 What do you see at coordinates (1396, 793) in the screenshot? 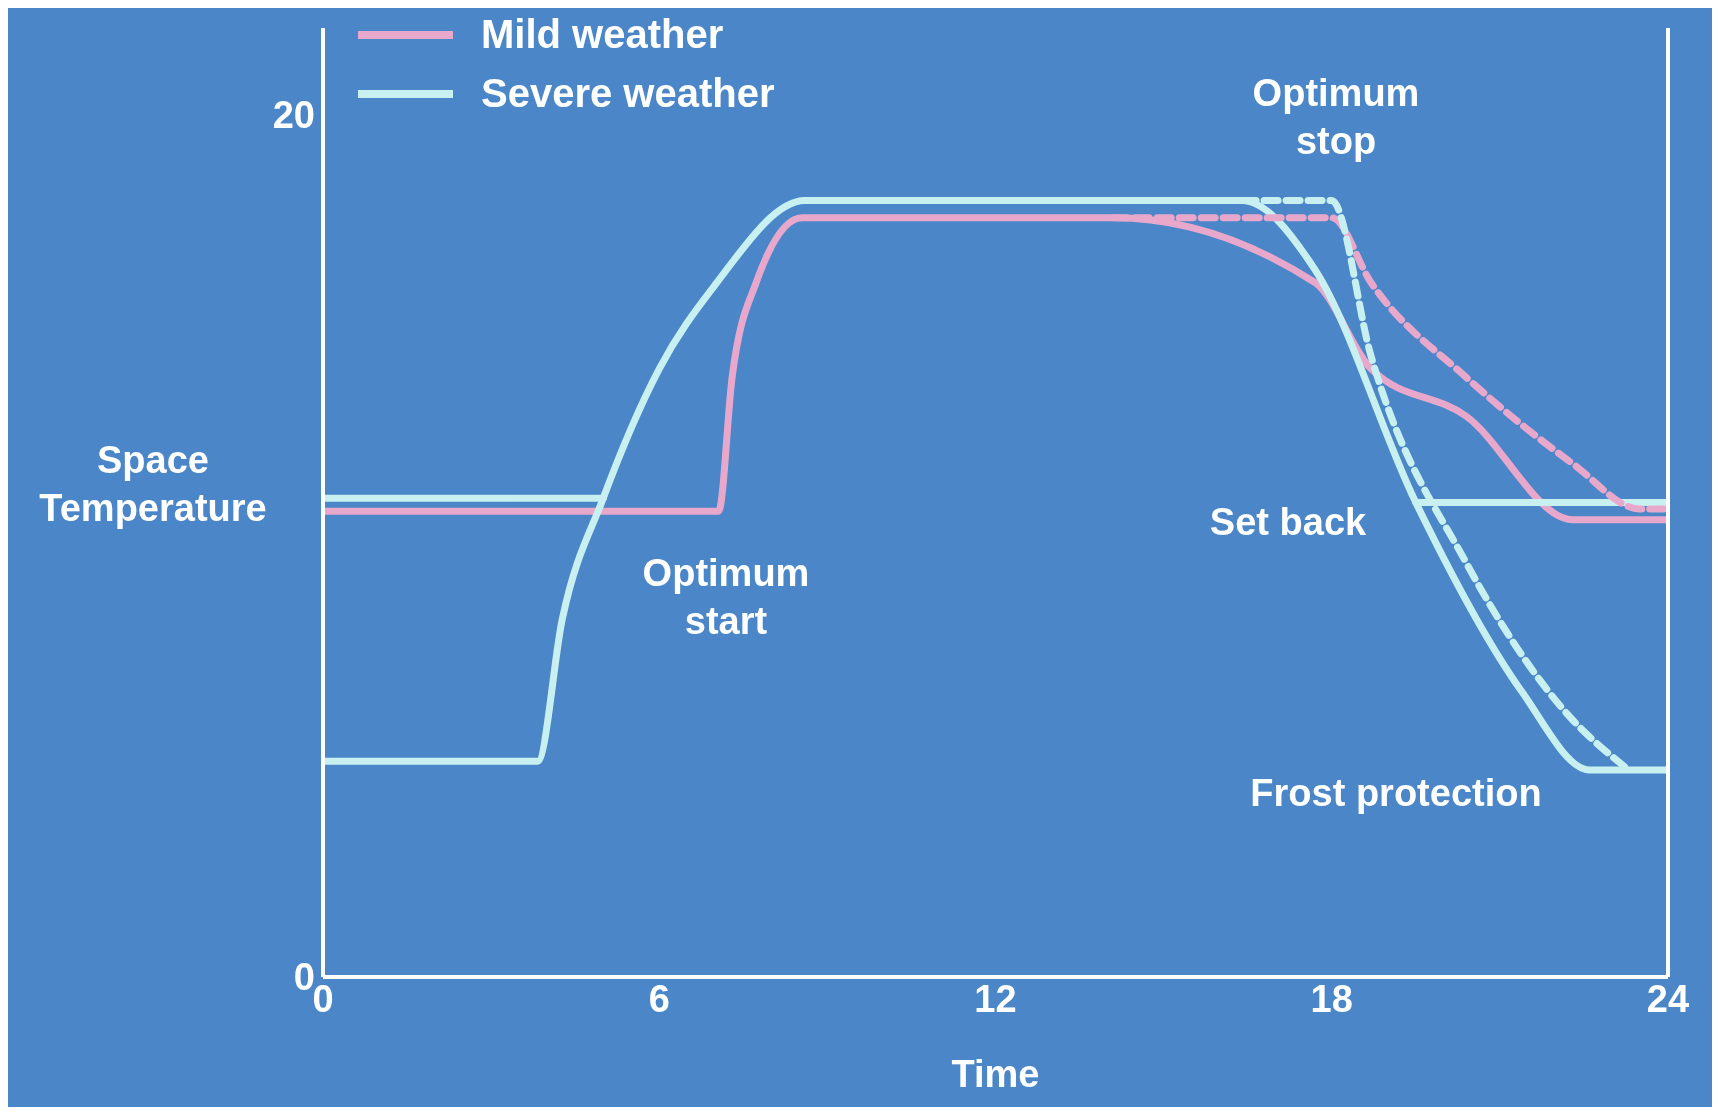
I see `annotation: Frost protection` at bounding box center [1396, 793].